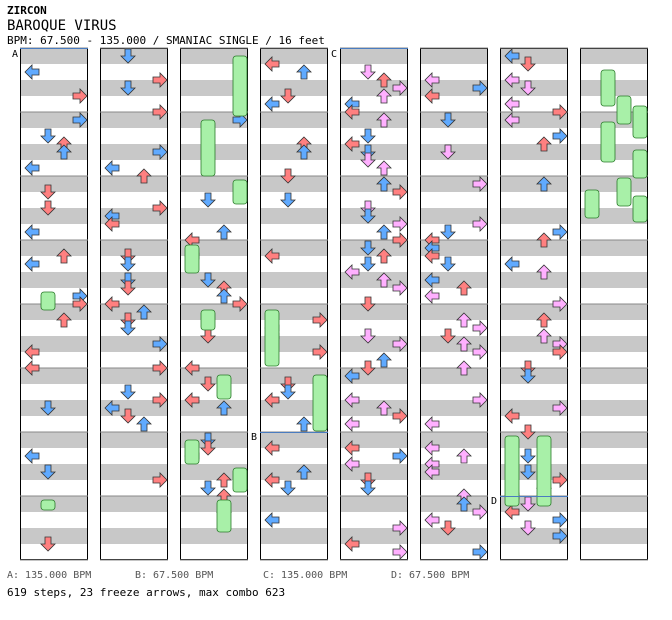 The image size is (672, 620). Describe the element at coordinates (174, 575) in the screenshot. I see `bpm-legend-b: B: 67.500 BPM` at that location.